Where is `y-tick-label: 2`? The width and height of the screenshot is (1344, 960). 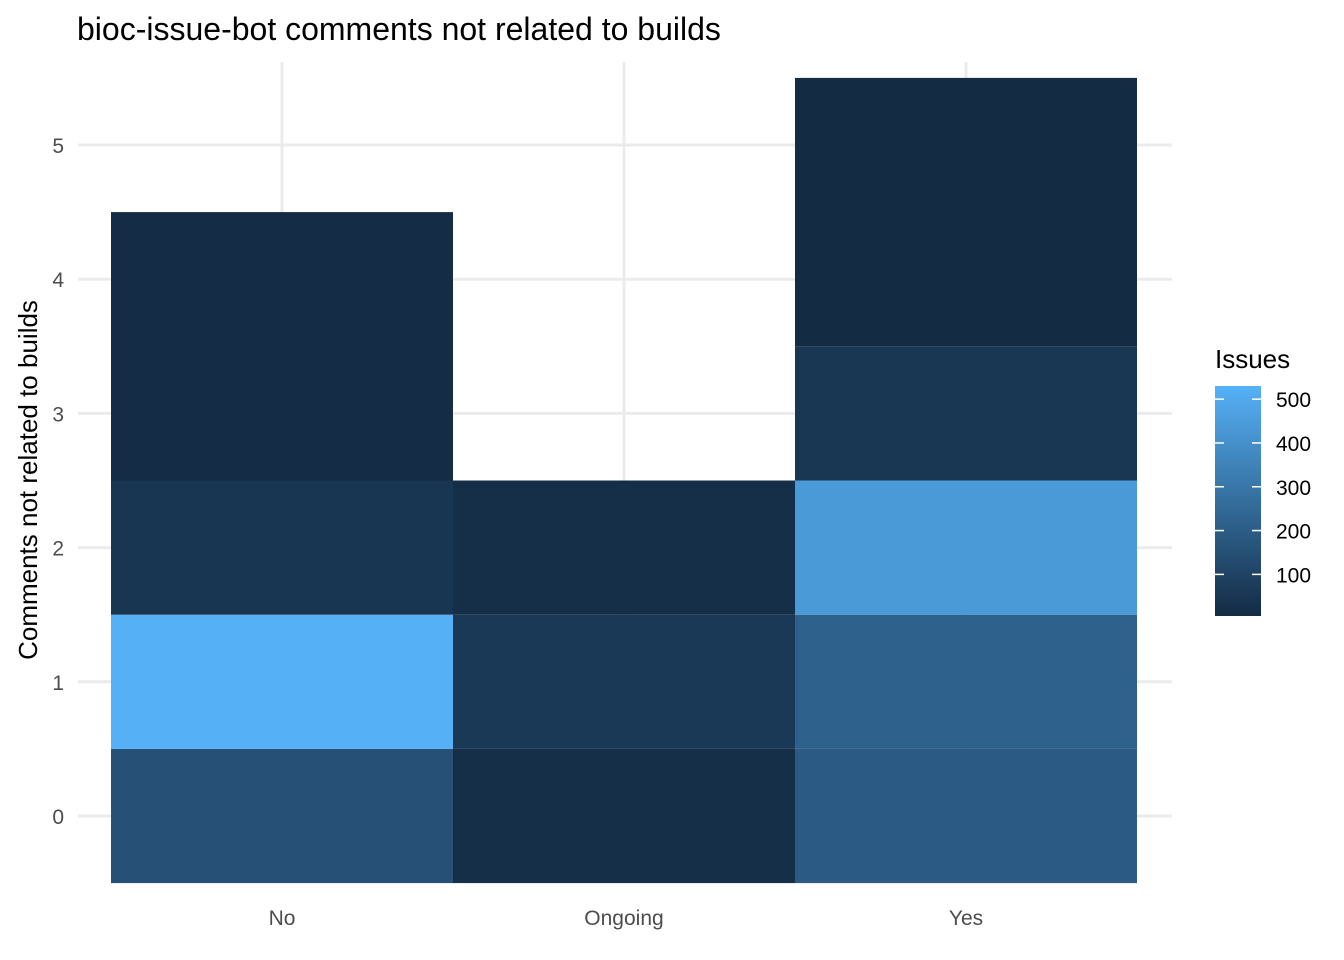 y-tick-label: 2 is located at coordinates (58, 549).